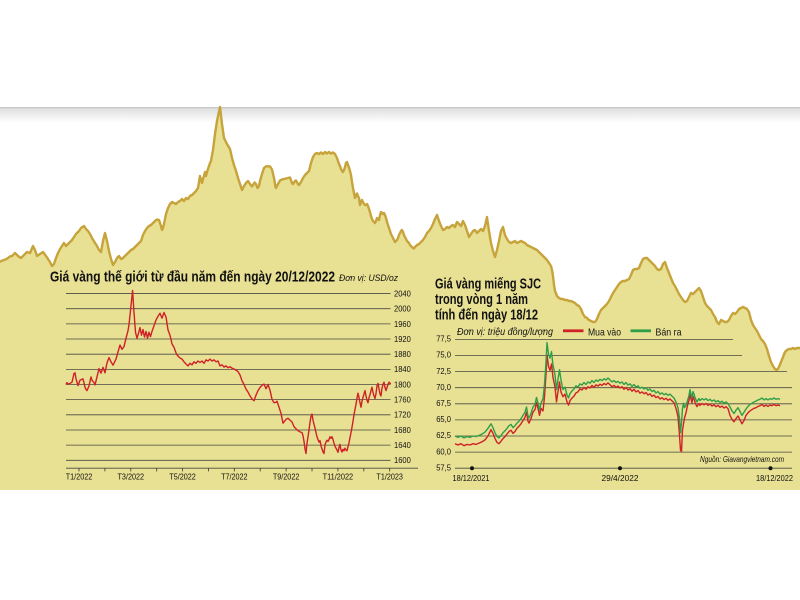 The image size is (800, 600). What do you see at coordinates (234, 477) in the screenshot?
I see `svg-text: T7/2022` at bounding box center [234, 477].